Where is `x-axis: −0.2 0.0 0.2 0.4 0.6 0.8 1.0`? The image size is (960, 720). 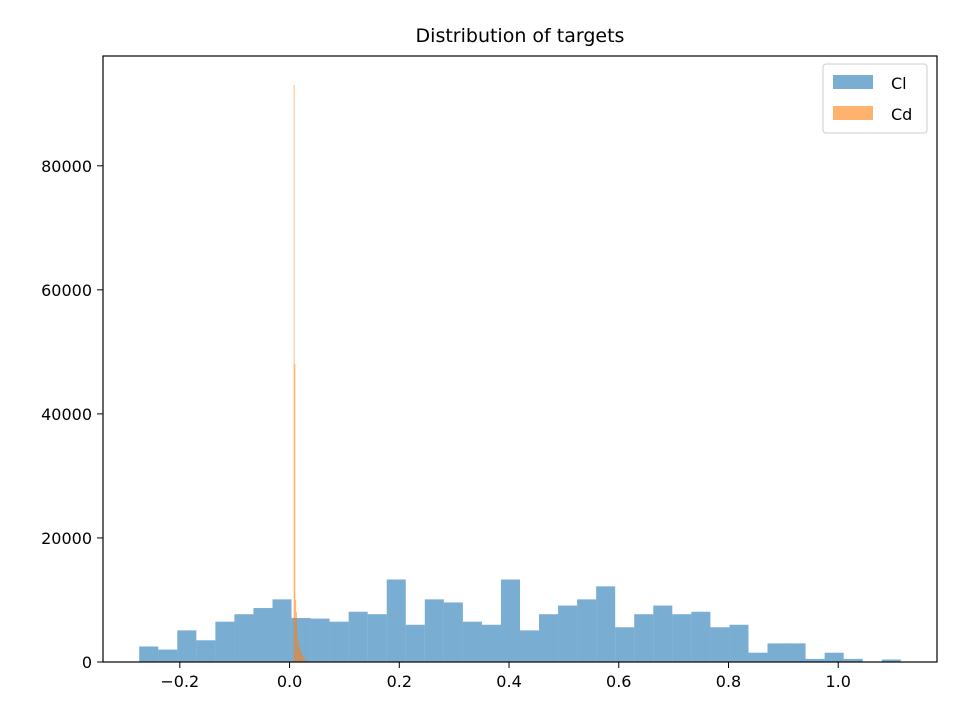
x-axis: −0.2 0.0 0.2 0.4 0.6 0.8 1.0 is located at coordinates (505, 676).